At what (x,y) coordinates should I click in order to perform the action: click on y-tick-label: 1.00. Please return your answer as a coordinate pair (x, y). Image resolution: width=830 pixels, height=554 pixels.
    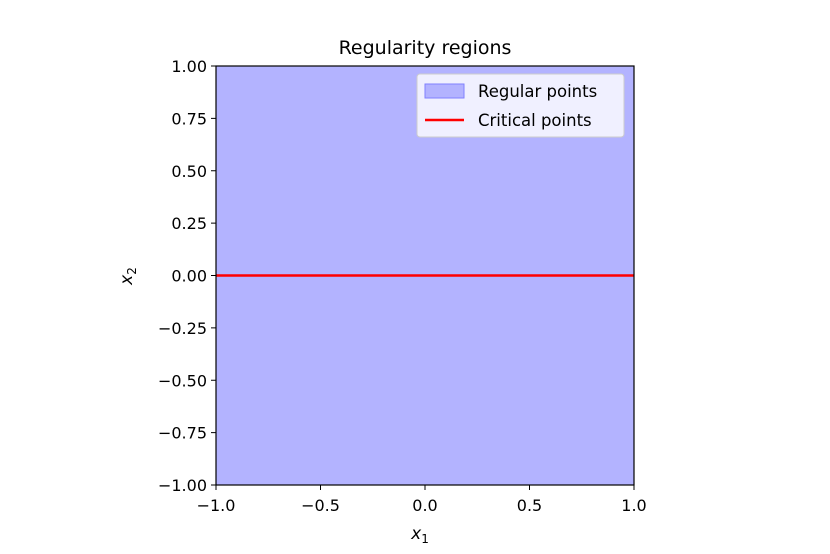
    Looking at the image, I should click on (189, 66).